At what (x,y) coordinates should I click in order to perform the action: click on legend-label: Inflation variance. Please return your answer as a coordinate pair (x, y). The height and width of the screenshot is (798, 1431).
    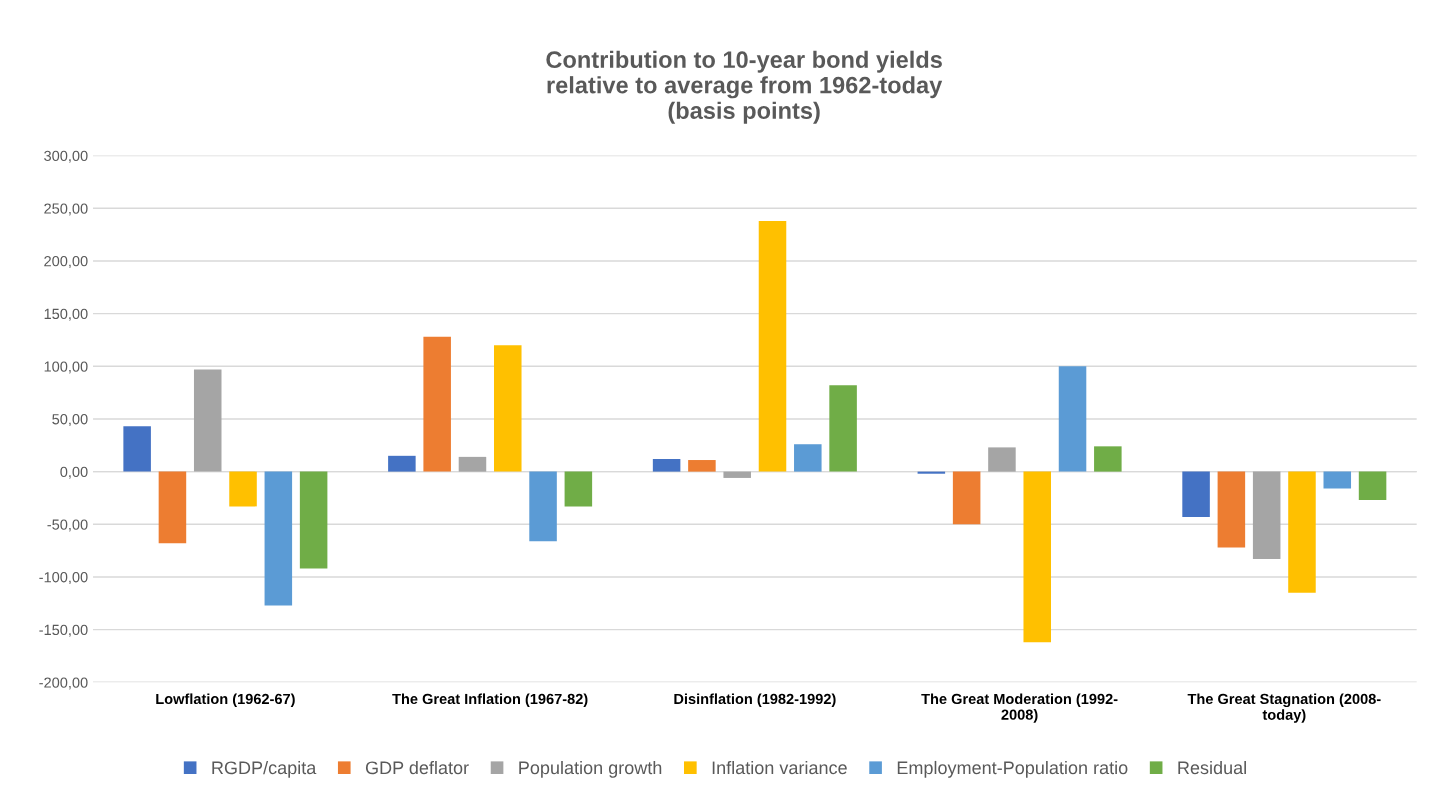
    Looking at the image, I should click on (779, 767).